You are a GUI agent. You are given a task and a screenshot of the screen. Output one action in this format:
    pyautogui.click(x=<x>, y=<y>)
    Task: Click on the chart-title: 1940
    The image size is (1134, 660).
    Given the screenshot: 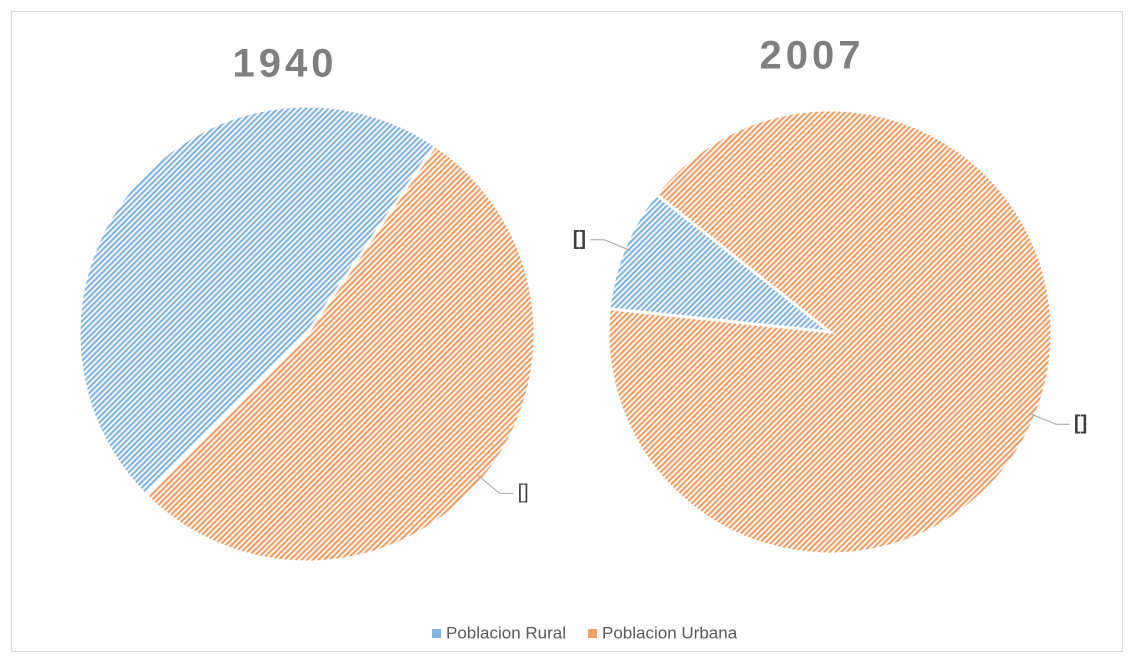 What is the action you would take?
    pyautogui.click(x=285, y=64)
    